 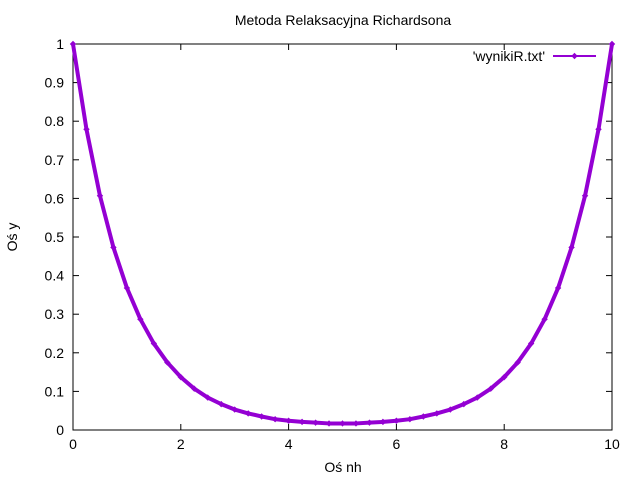 I want to click on legend: 'wynikiR.txt', so click(x=534, y=56).